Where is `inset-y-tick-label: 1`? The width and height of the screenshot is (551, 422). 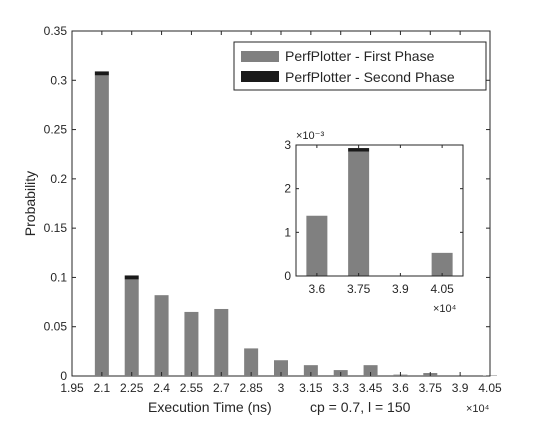
inset-y-tick-label: 1 is located at coordinates (287, 232).